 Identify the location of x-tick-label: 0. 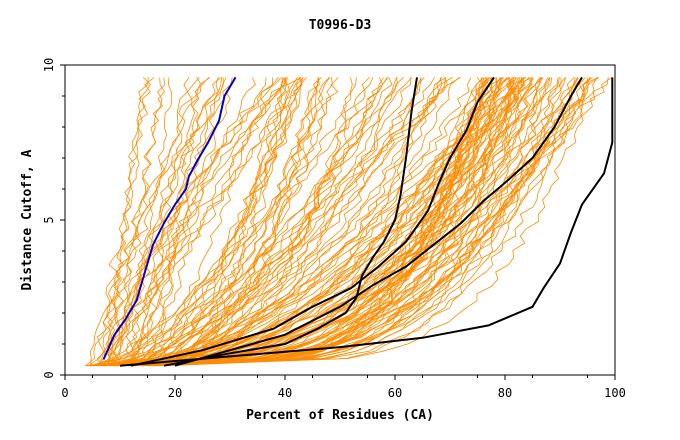
(64, 393).